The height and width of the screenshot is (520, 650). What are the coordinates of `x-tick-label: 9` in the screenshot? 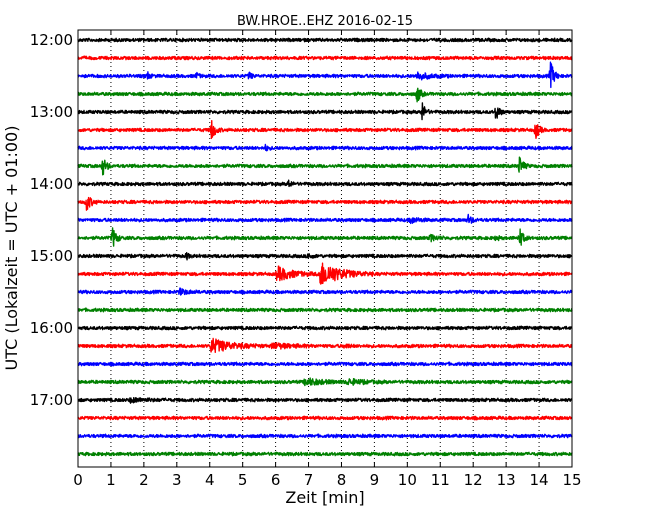 It's located at (375, 480).